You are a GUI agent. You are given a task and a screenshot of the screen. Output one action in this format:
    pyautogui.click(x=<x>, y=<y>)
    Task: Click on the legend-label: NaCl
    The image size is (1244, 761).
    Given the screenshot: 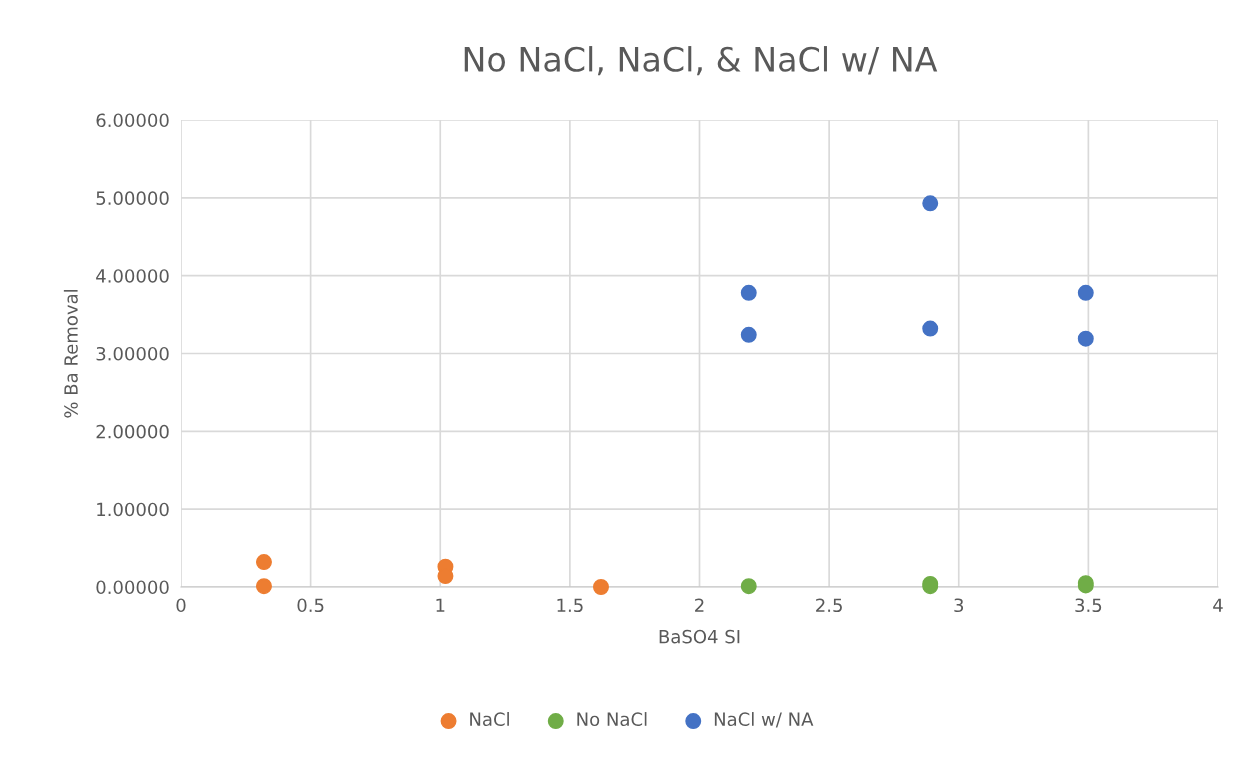 What is the action you would take?
    pyautogui.click(x=489, y=719)
    